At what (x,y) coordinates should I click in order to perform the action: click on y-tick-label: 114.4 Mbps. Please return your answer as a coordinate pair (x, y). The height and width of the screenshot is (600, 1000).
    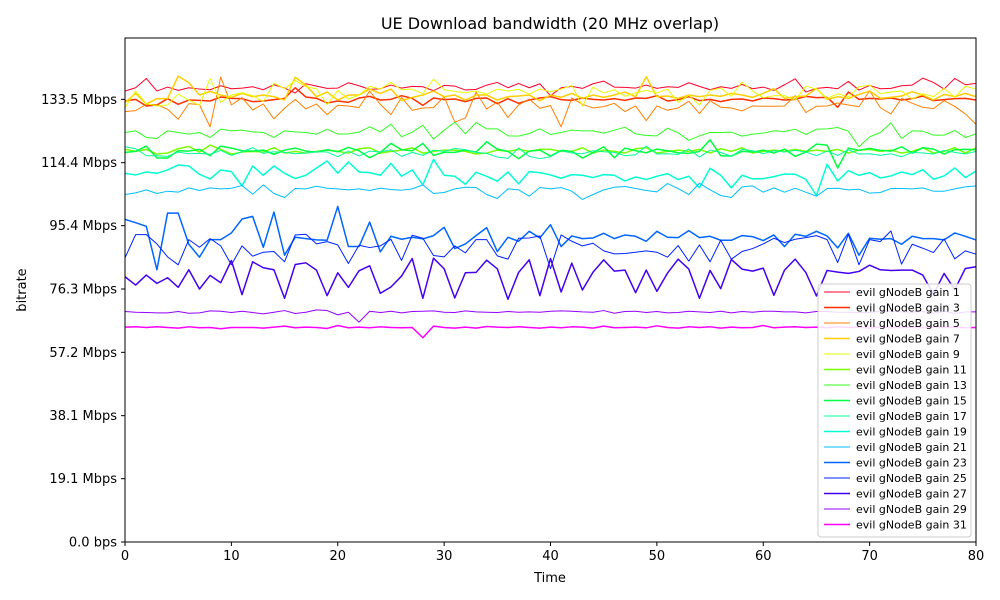
    Looking at the image, I should click on (79, 163).